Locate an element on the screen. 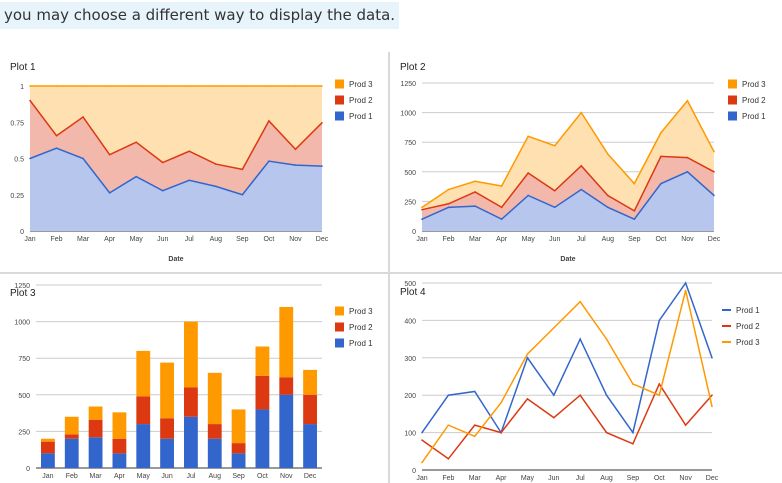 This screenshot has height=483, width=782. y-tick-label: 1 is located at coordinates (22, 87).